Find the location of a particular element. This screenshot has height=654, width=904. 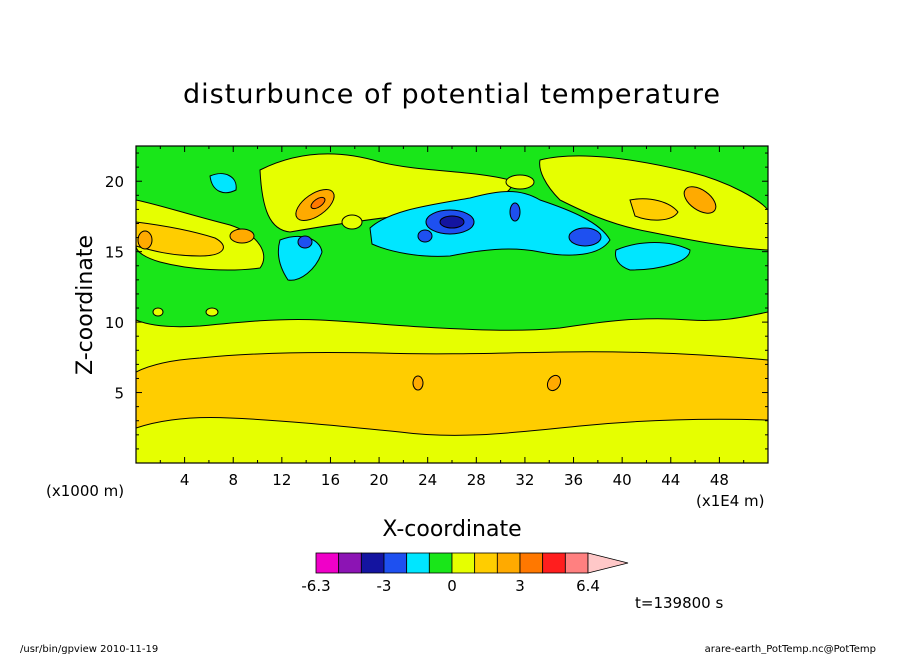

colorbar-tick-label: 0 is located at coordinates (452, 586).